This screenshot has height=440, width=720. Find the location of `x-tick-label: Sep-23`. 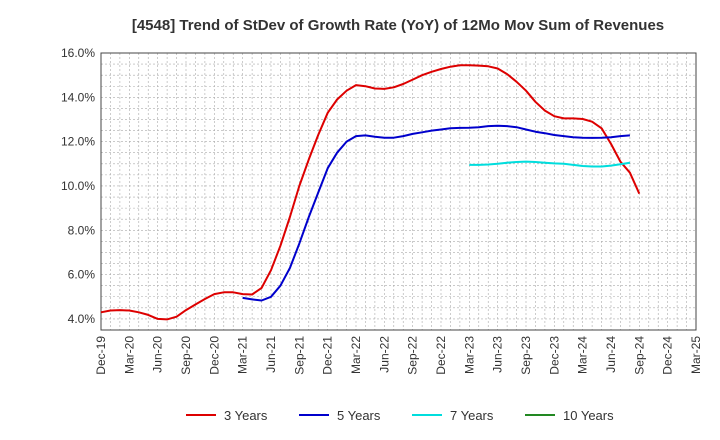

x-tick-label: Sep-23 is located at coordinates (526, 355).